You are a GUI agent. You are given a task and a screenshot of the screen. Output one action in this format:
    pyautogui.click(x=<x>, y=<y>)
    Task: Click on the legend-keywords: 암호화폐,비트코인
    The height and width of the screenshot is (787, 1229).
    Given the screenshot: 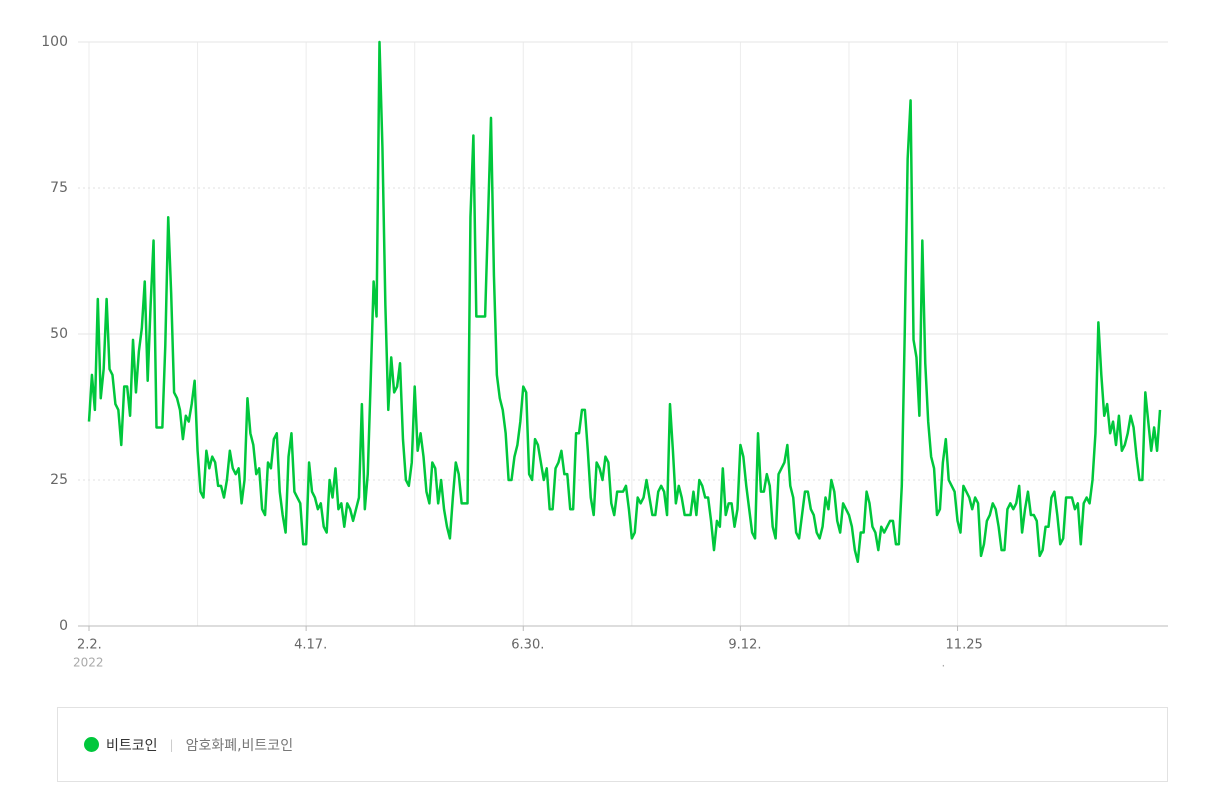 What is the action you would take?
    pyautogui.click(x=239, y=745)
    